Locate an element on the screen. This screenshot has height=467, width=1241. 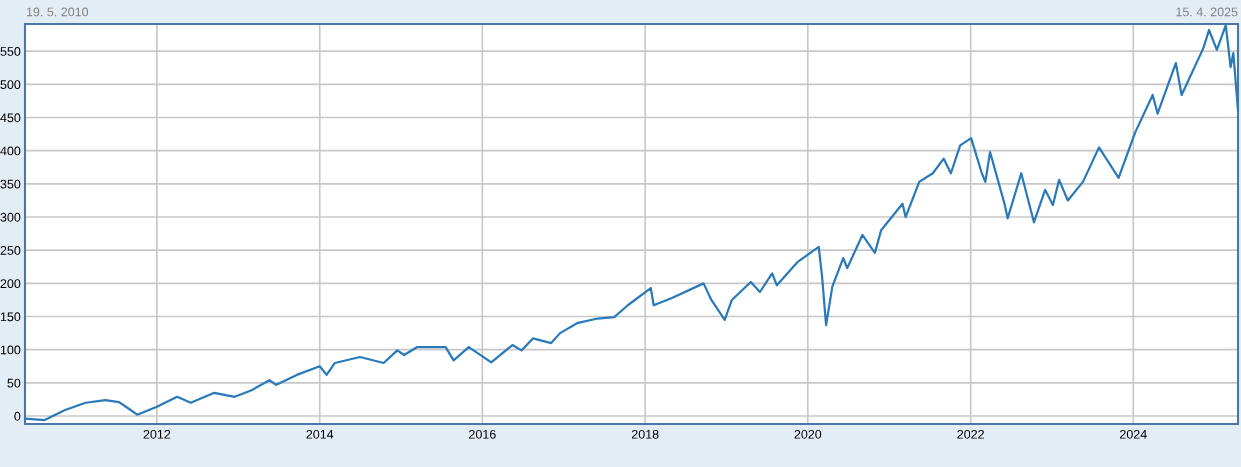
text: 15. 4. 2025 is located at coordinates (1207, 12).